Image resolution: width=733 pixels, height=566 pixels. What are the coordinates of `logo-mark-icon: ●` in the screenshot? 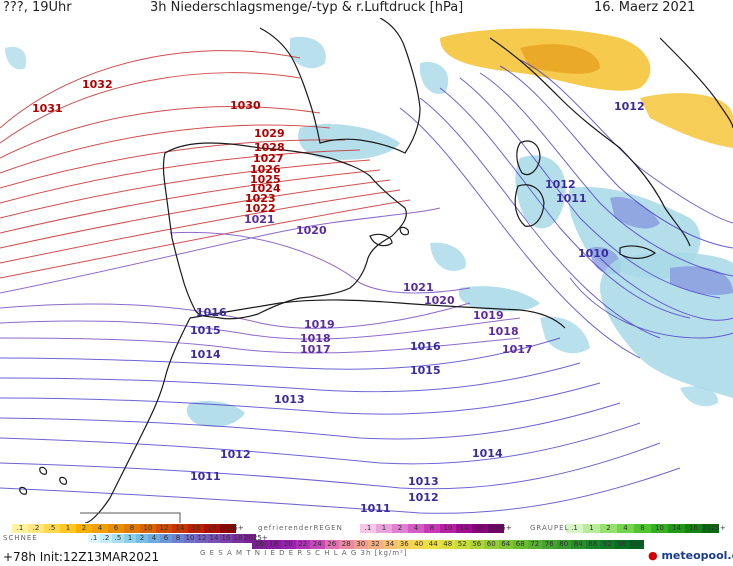 It's located at (653, 555).